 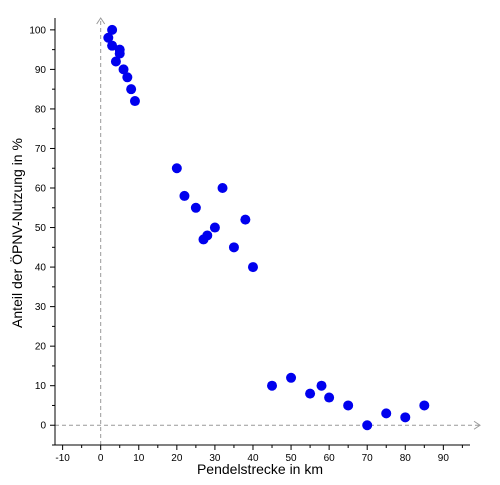 What do you see at coordinates (260, 469) in the screenshot?
I see `x-axis-title: Pendelstrecke in km` at bounding box center [260, 469].